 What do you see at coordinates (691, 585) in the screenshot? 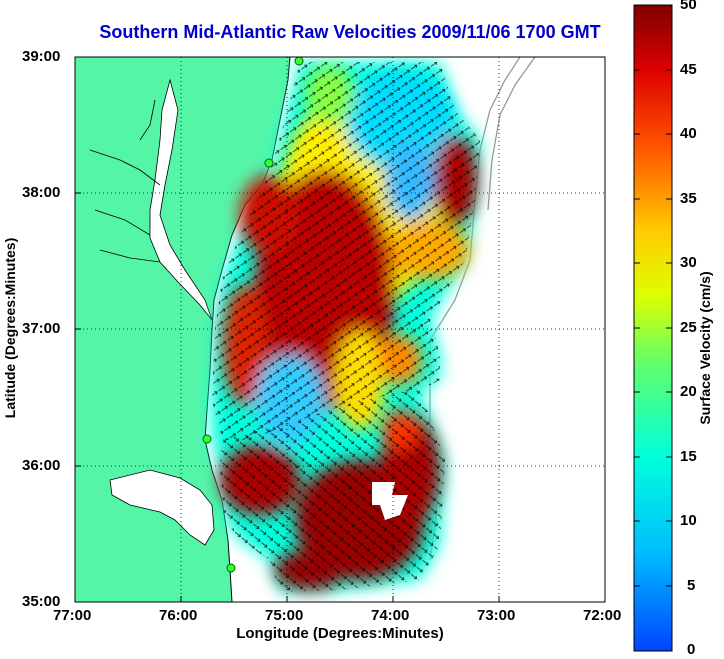
I see `colorbar-tick-label: 5` at bounding box center [691, 585].